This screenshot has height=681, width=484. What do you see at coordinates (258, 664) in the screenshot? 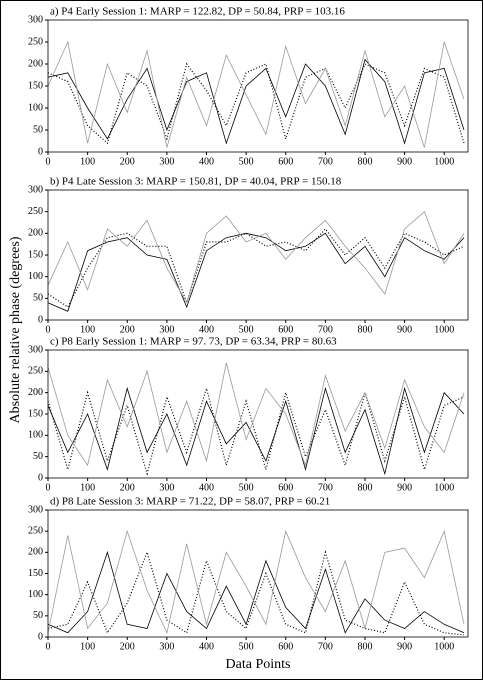
I see `x-axis-label: Data Points` at bounding box center [258, 664].